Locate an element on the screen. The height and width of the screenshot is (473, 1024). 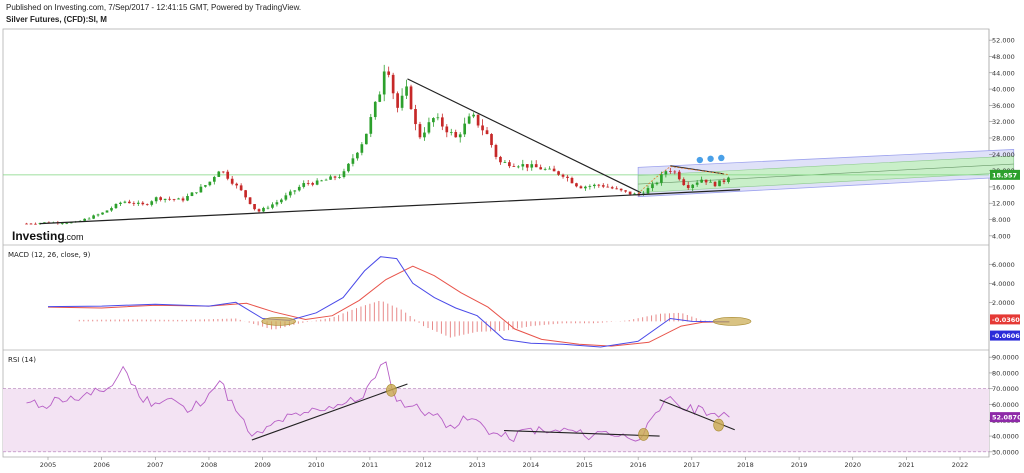
rsi-tick-label: 30.0000 is located at coordinates (1005, 452).